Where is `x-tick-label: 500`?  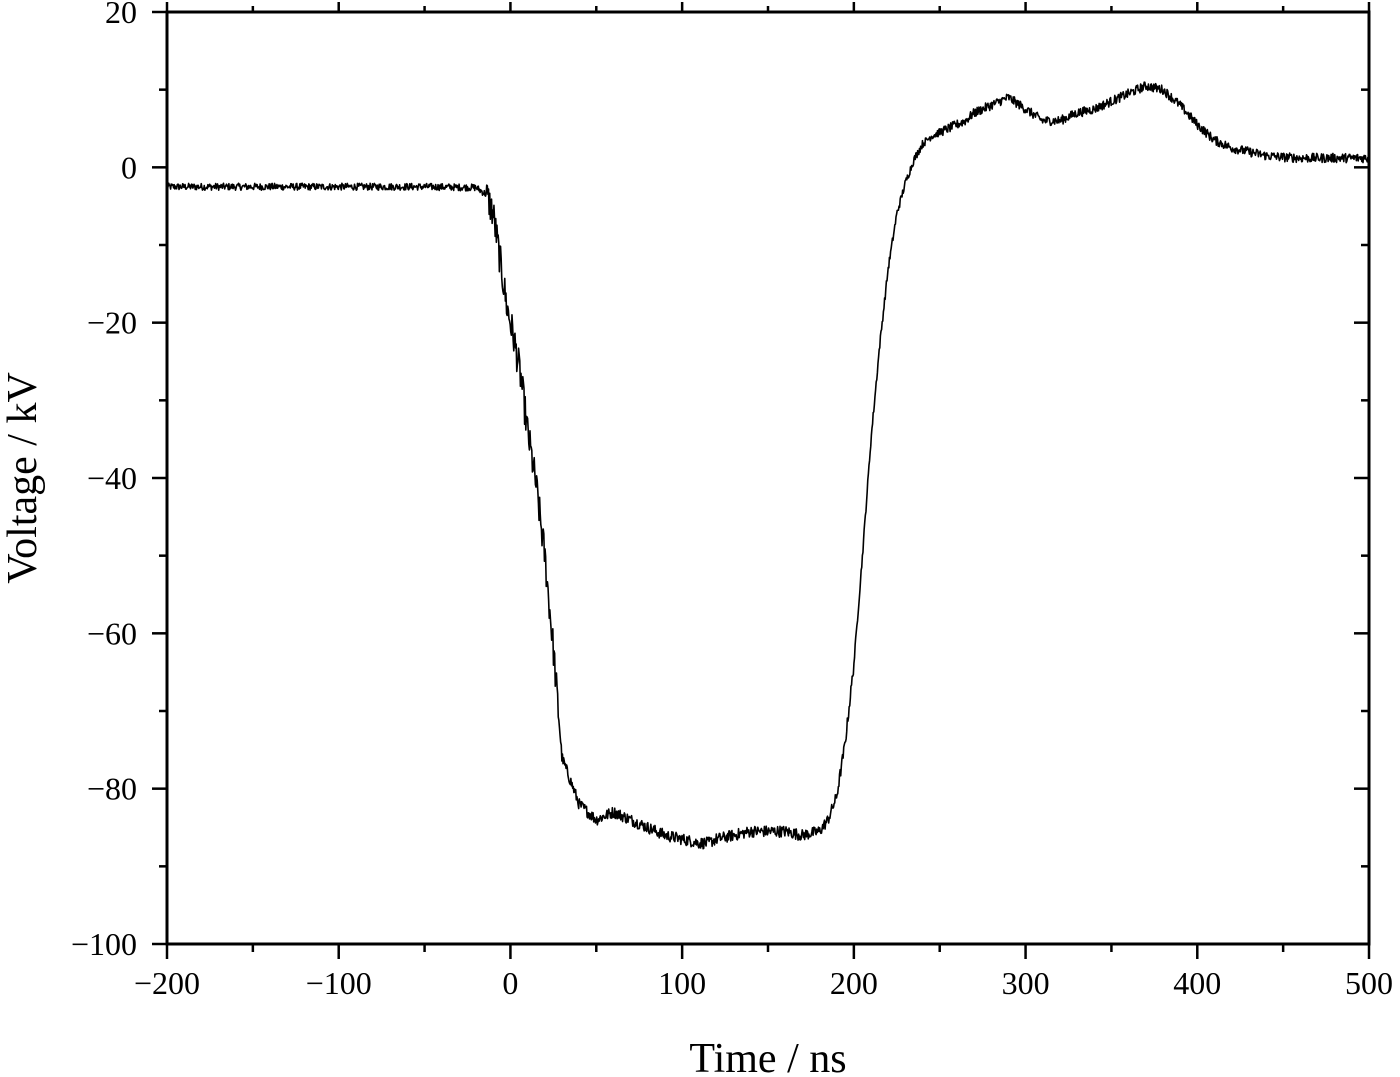 x-tick-label: 500 is located at coordinates (1369, 983).